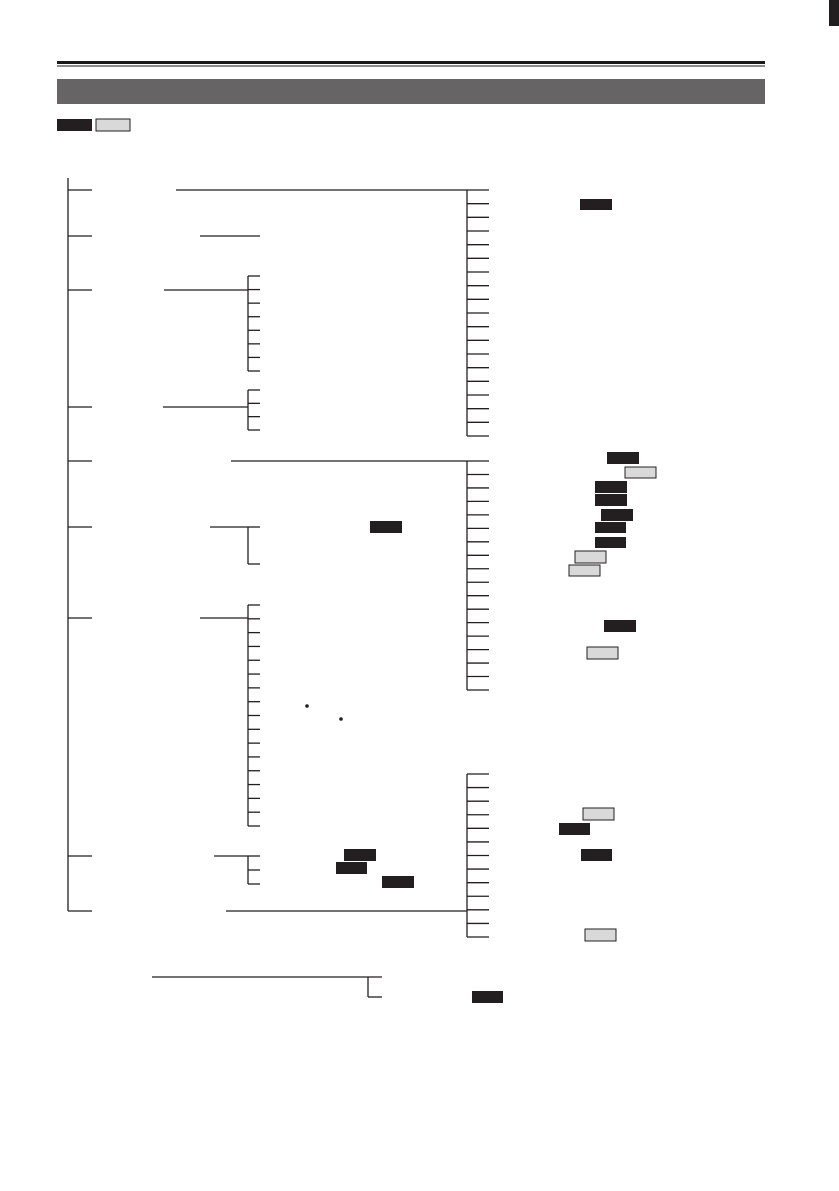 Image resolution: width=839 pixels, height=1191 pixels. What do you see at coordinates (411, 91) in the screenshot?
I see `section-title-bar` at bounding box center [411, 91].